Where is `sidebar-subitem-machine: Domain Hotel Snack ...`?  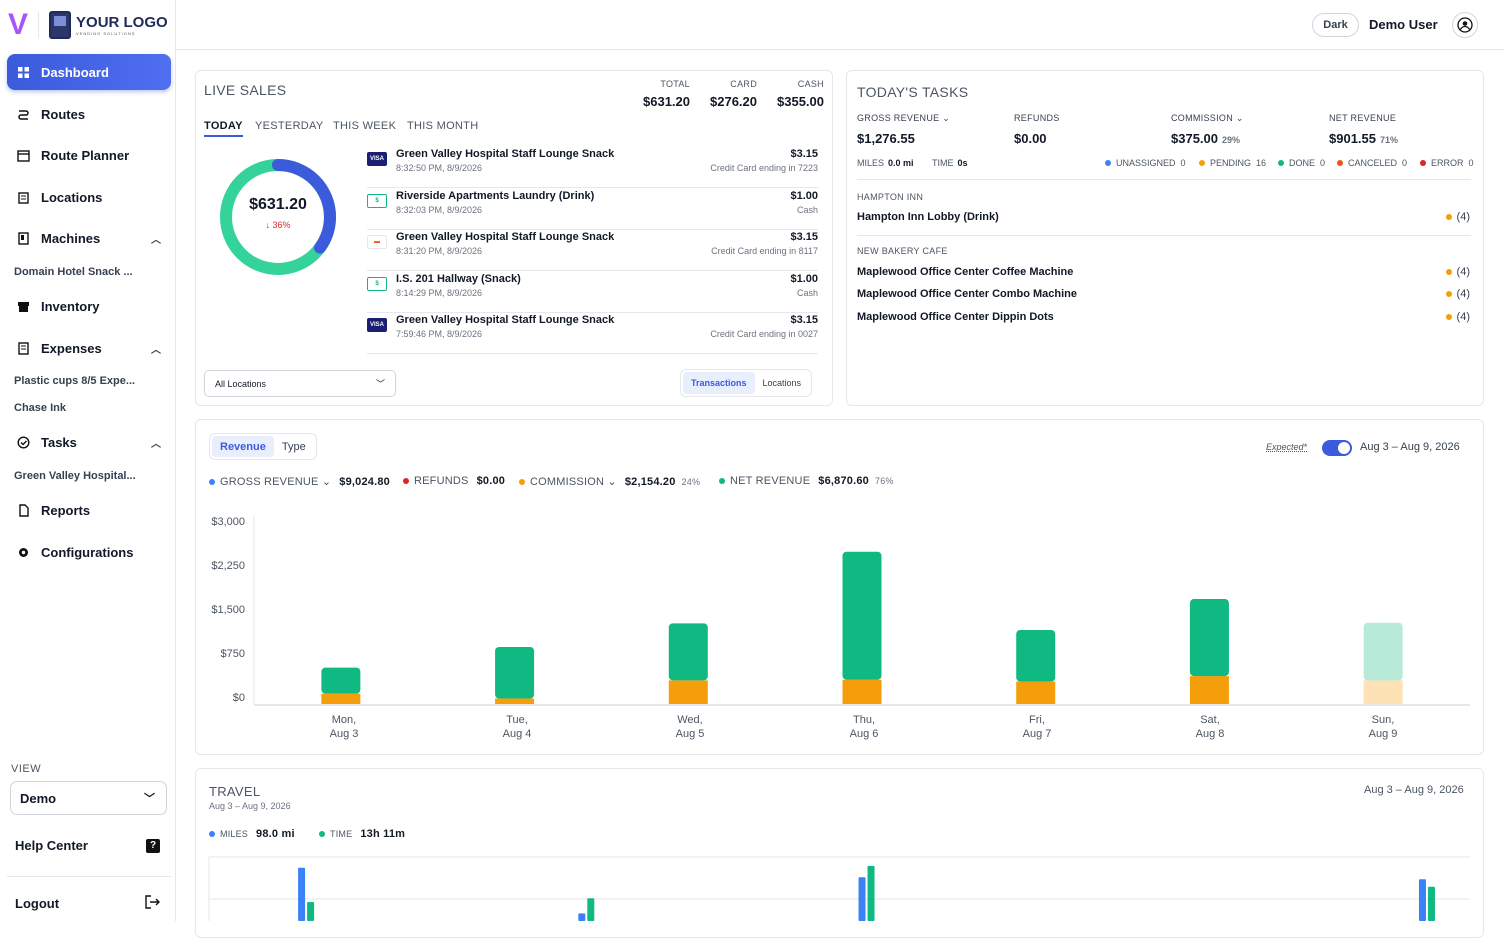 sidebar-subitem-machine: Domain Hotel Snack ... is located at coordinates (73, 272).